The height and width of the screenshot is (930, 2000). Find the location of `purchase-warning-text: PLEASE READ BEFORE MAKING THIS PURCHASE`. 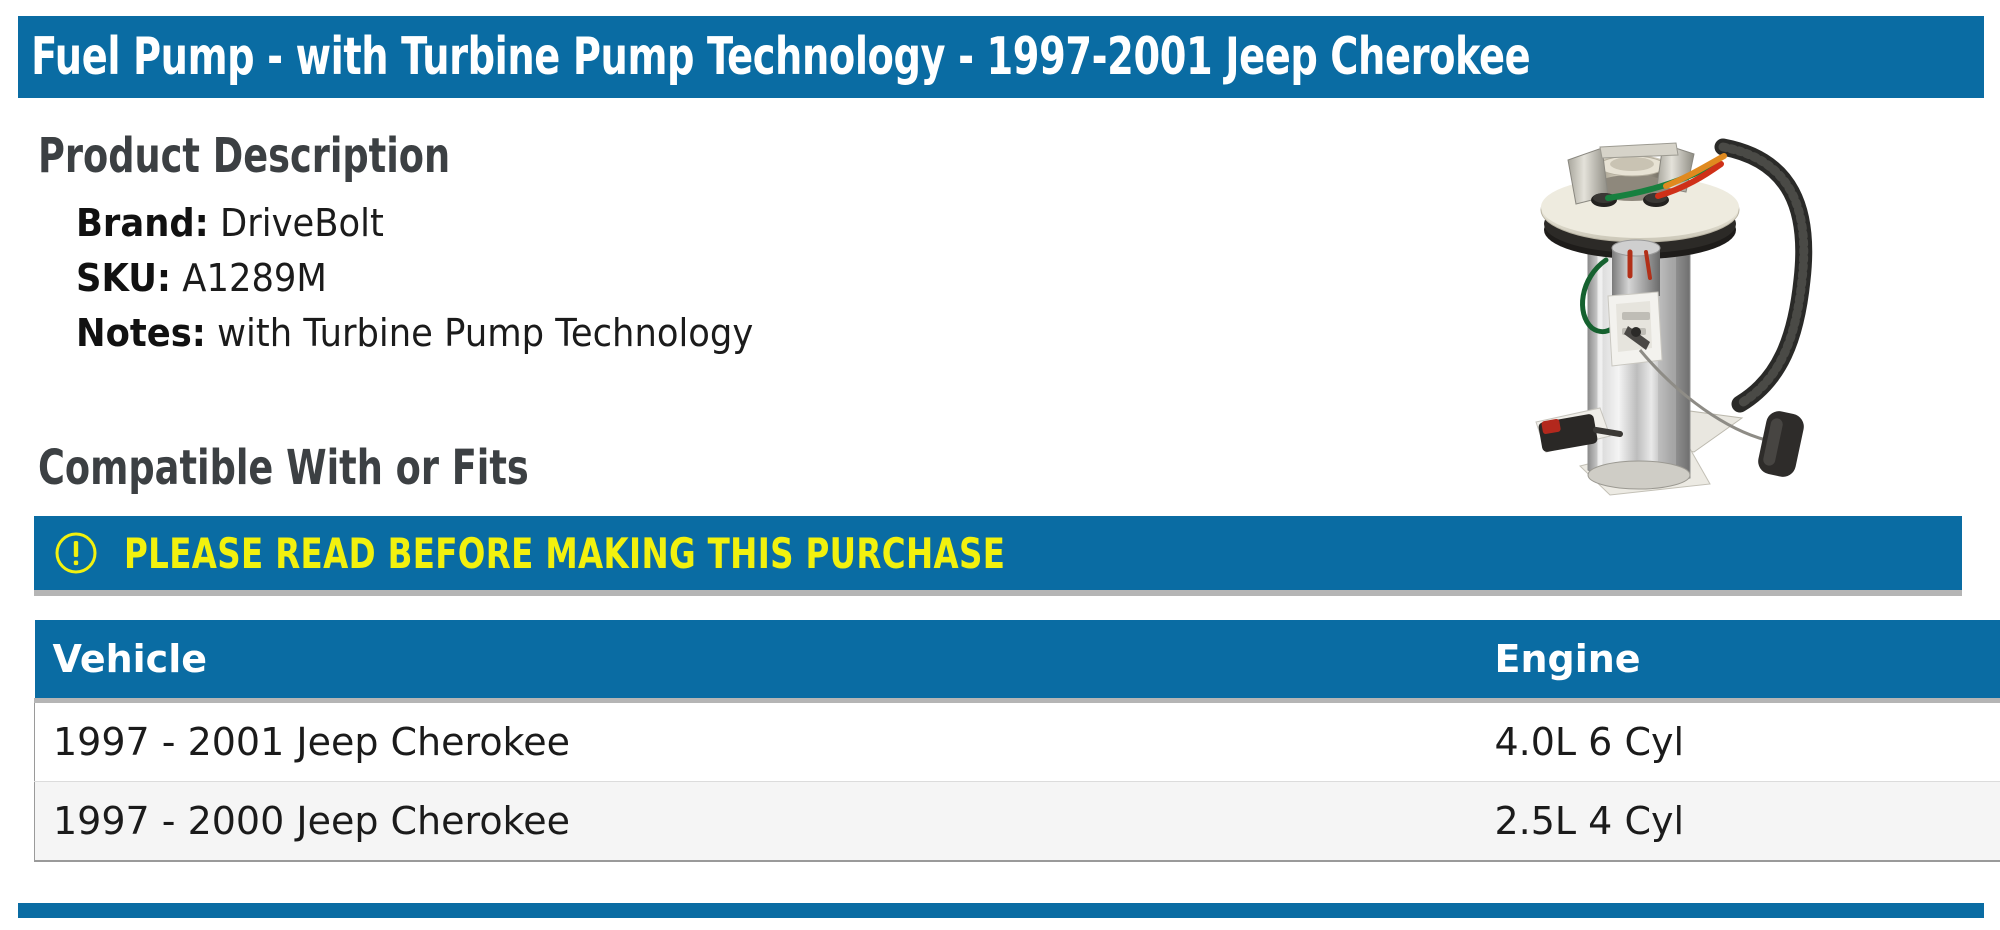

purchase-warning-text: PLEASE READ BEFORE MAKING THIS PURCHASE is located at coordinates (565, 553).